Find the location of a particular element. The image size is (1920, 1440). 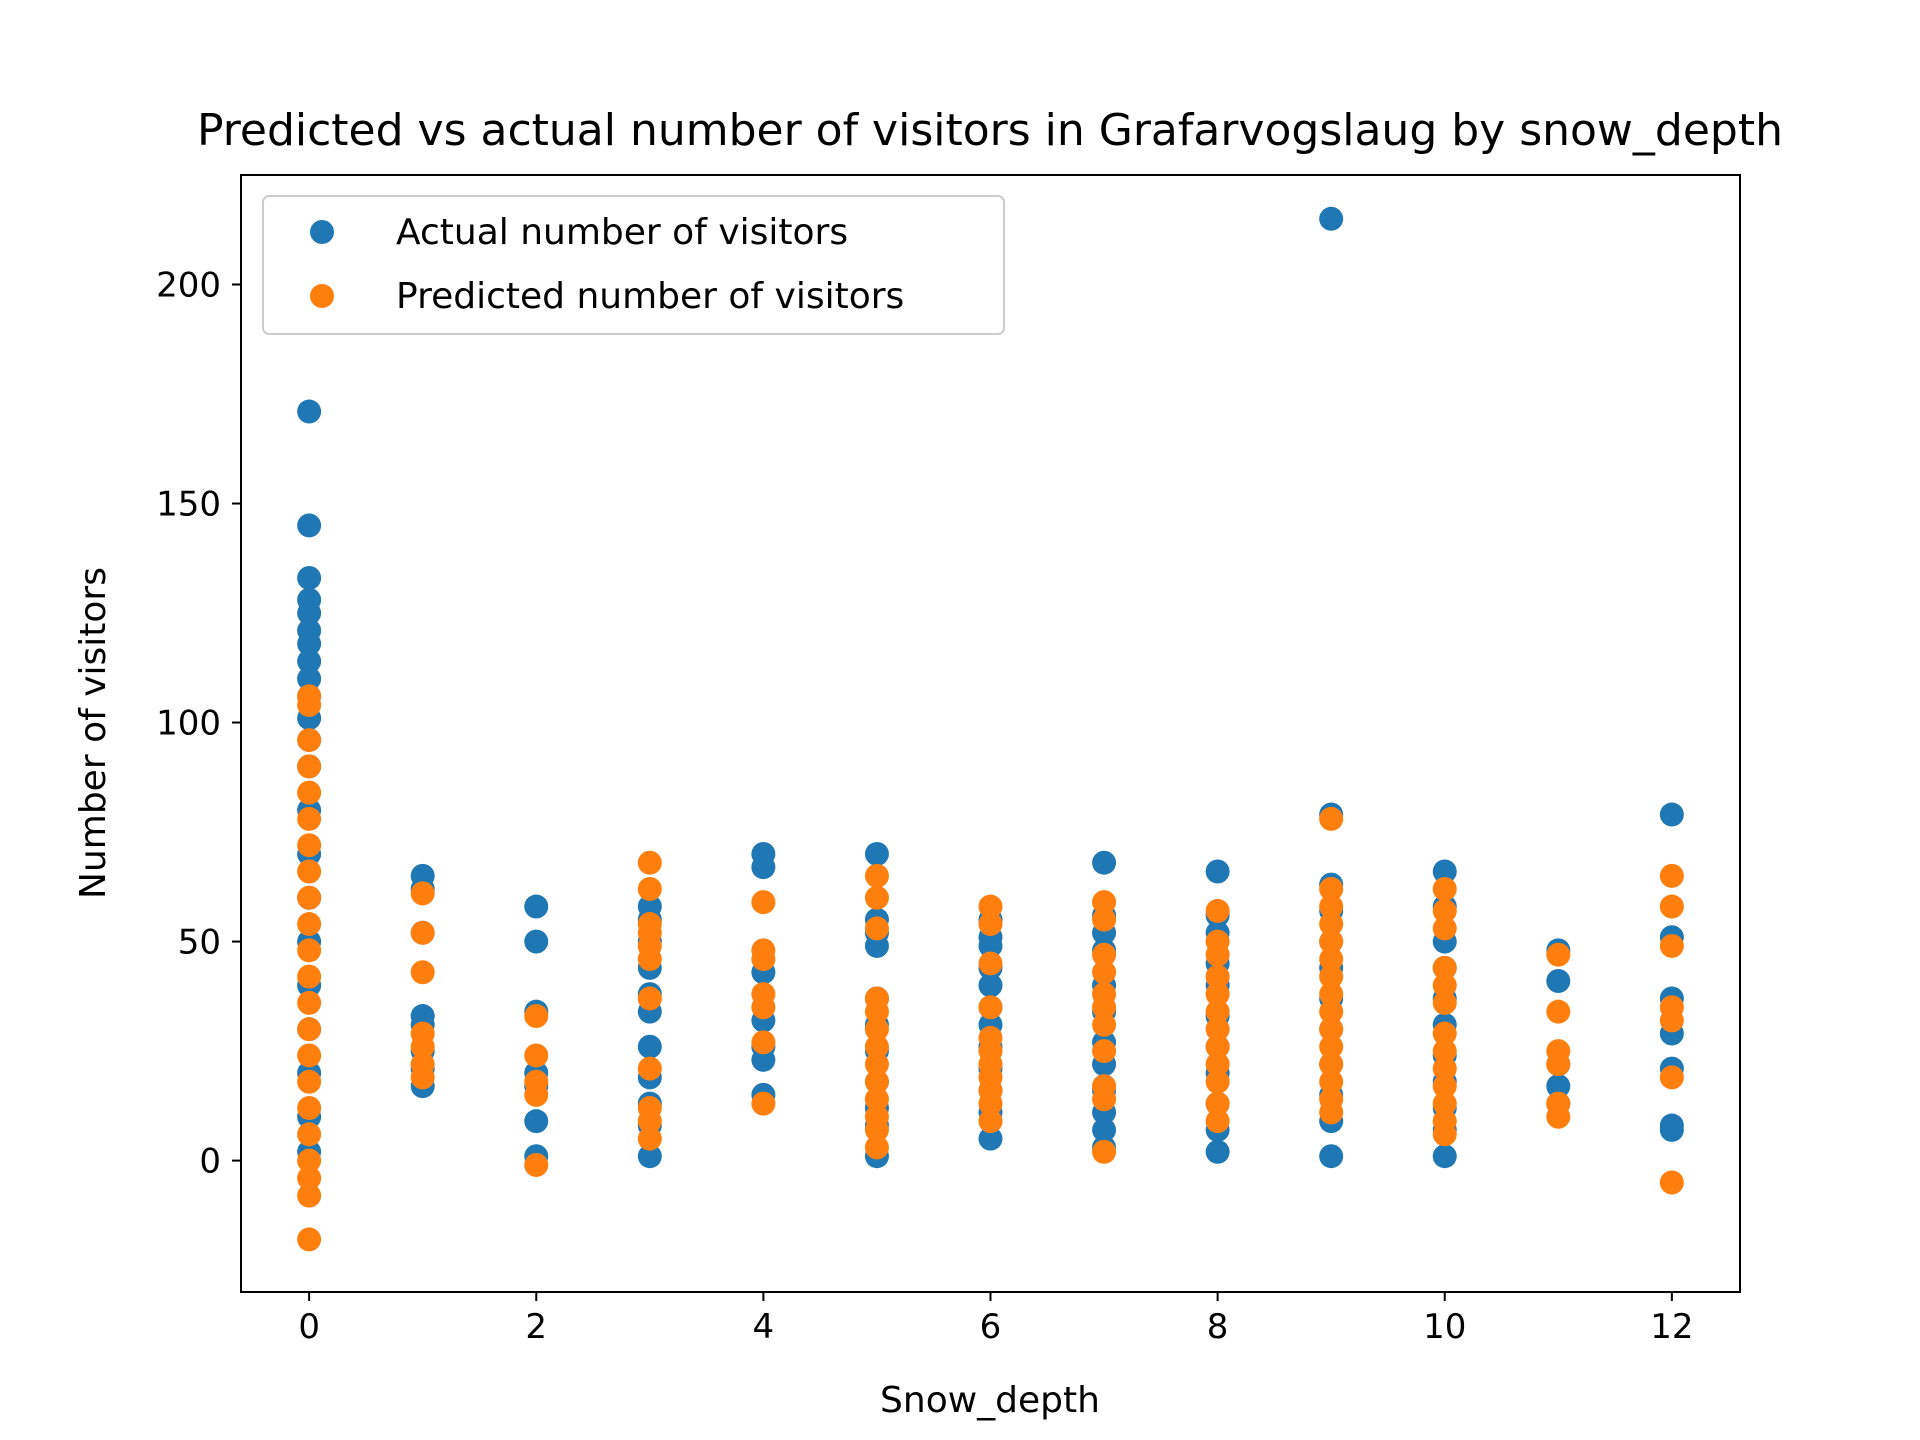

x-axis-label: Snow_depth is located at coordinates (990, 1400).